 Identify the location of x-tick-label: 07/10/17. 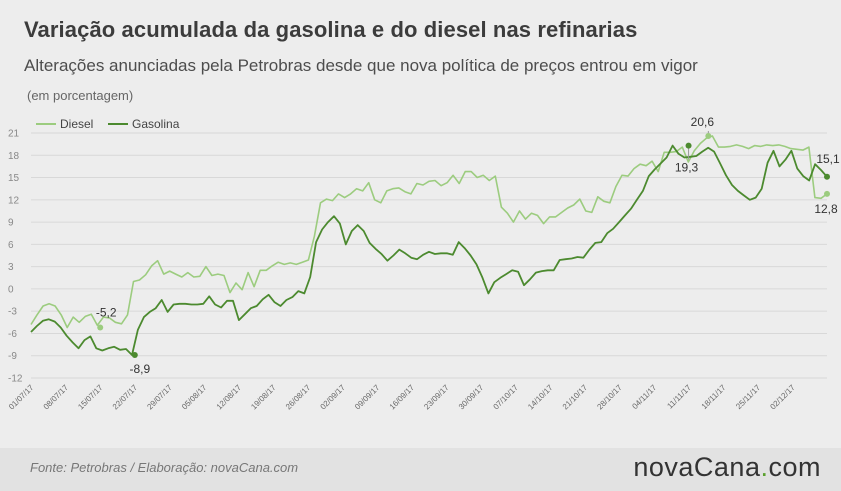
(506, 397).